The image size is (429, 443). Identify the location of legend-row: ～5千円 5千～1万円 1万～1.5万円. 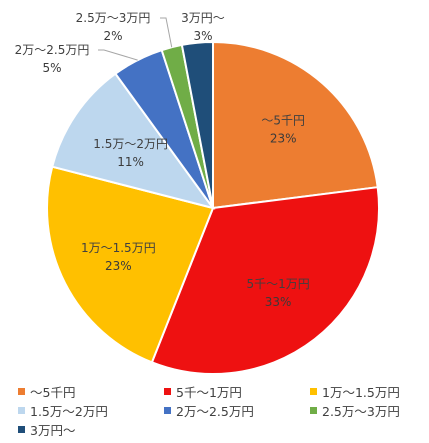
(220, 391).